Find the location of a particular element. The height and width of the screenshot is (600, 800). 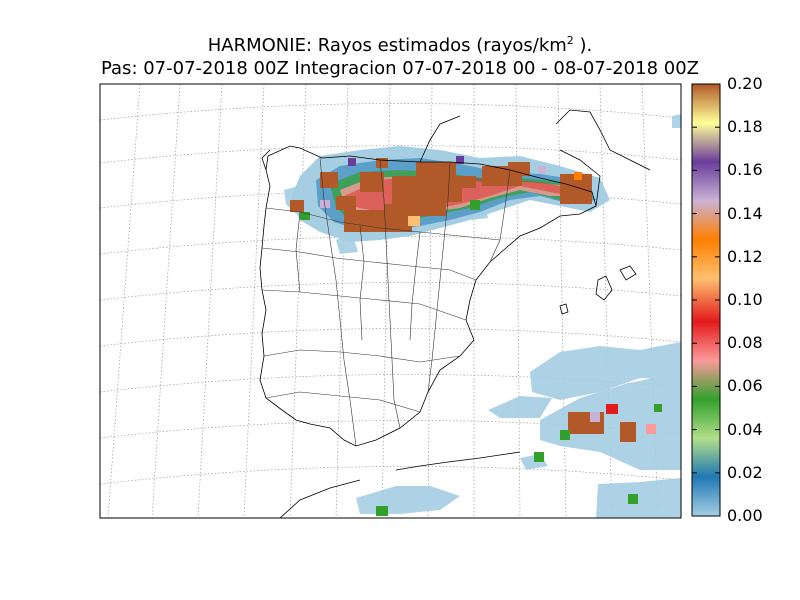

colorbar-tick-label: 0.00 is located at coordinates (745, 515).